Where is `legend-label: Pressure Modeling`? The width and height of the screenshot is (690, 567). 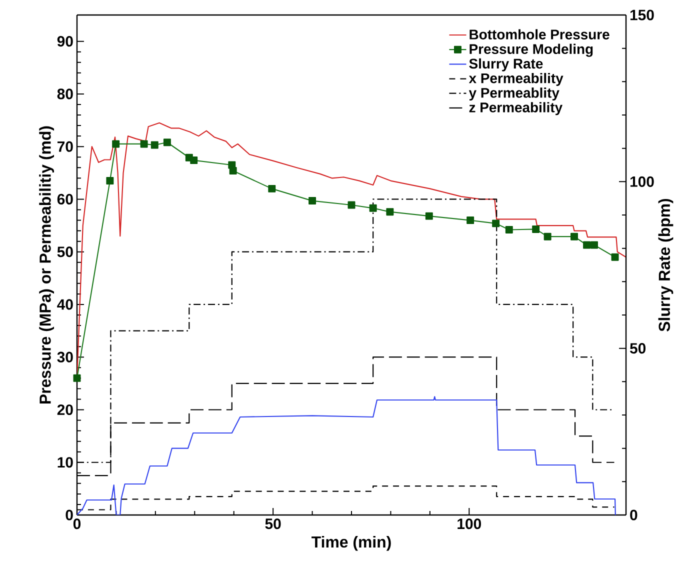
legend-label: Pressure Modeling is located at coordinates (531, 50).